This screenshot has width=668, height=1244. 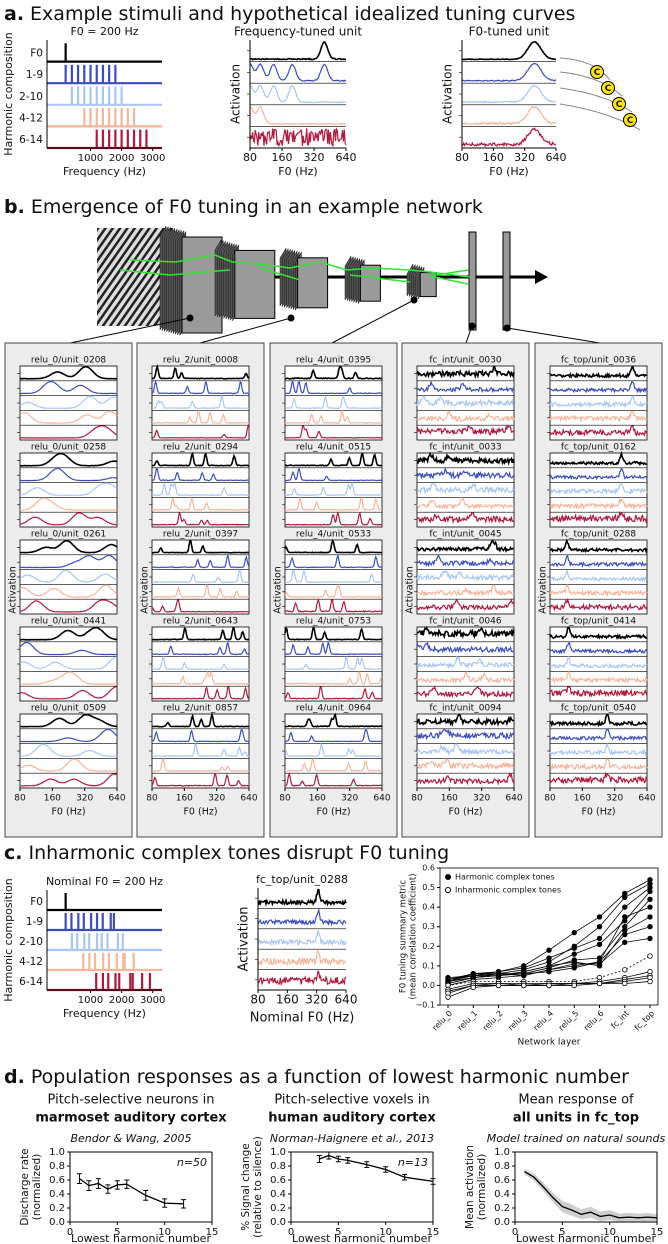 I want to click on y-axis-label: Harmonic composition, so click(x=8, y=939).